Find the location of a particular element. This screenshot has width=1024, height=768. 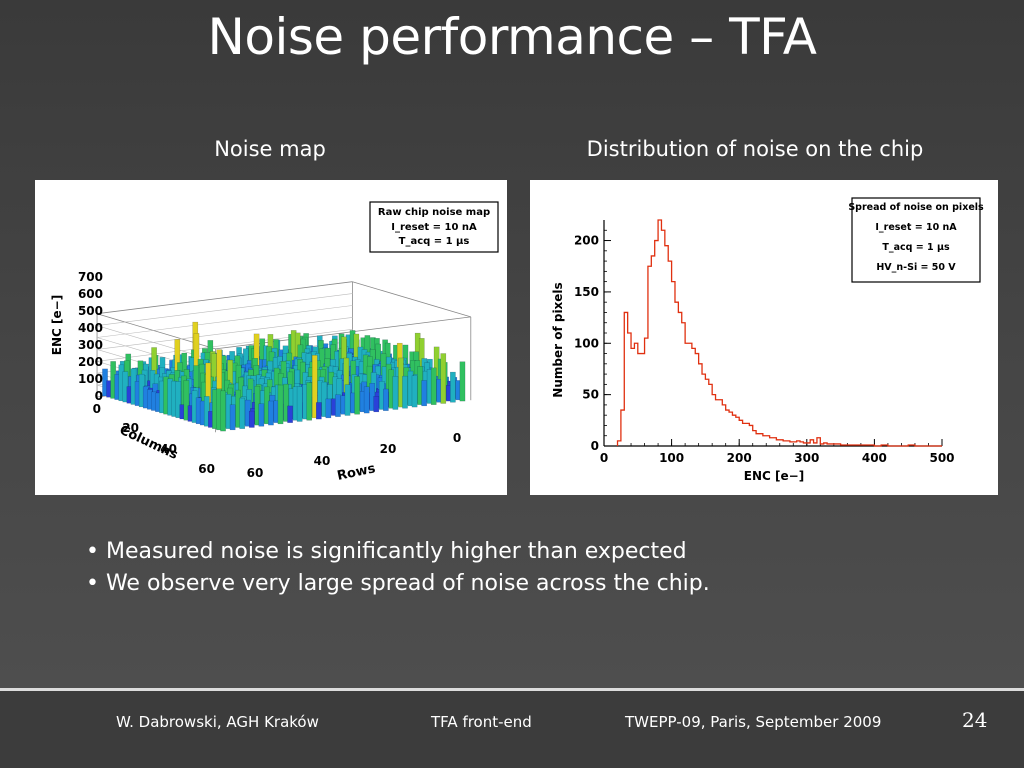

noise-map-legend-line: T_acq = 1 μs is located at coordinates (434, 241).